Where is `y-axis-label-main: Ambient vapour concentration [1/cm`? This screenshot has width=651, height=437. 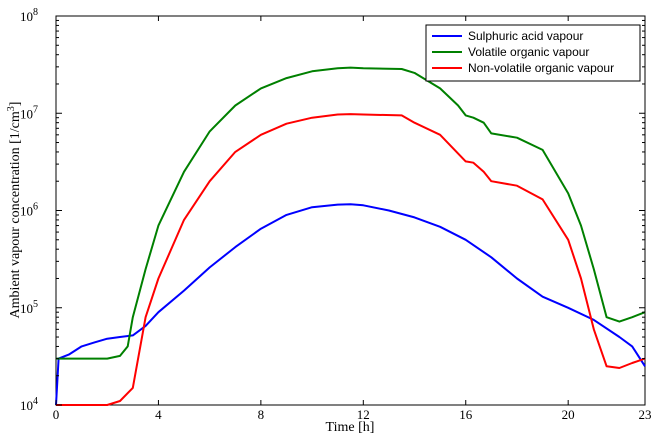
y-axis-label-main: Ambient vapour concentration [1/cm is located at coordinates (15, 214).